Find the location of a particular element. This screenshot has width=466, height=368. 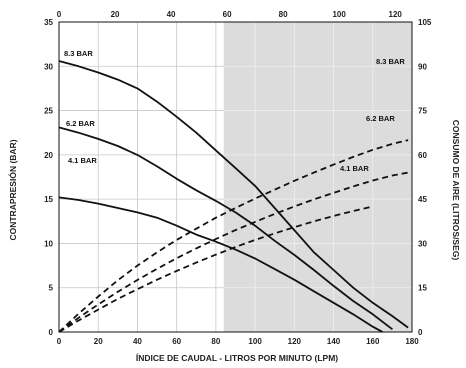

x2-tick-label: 20 is located at coordinates (115, 14).